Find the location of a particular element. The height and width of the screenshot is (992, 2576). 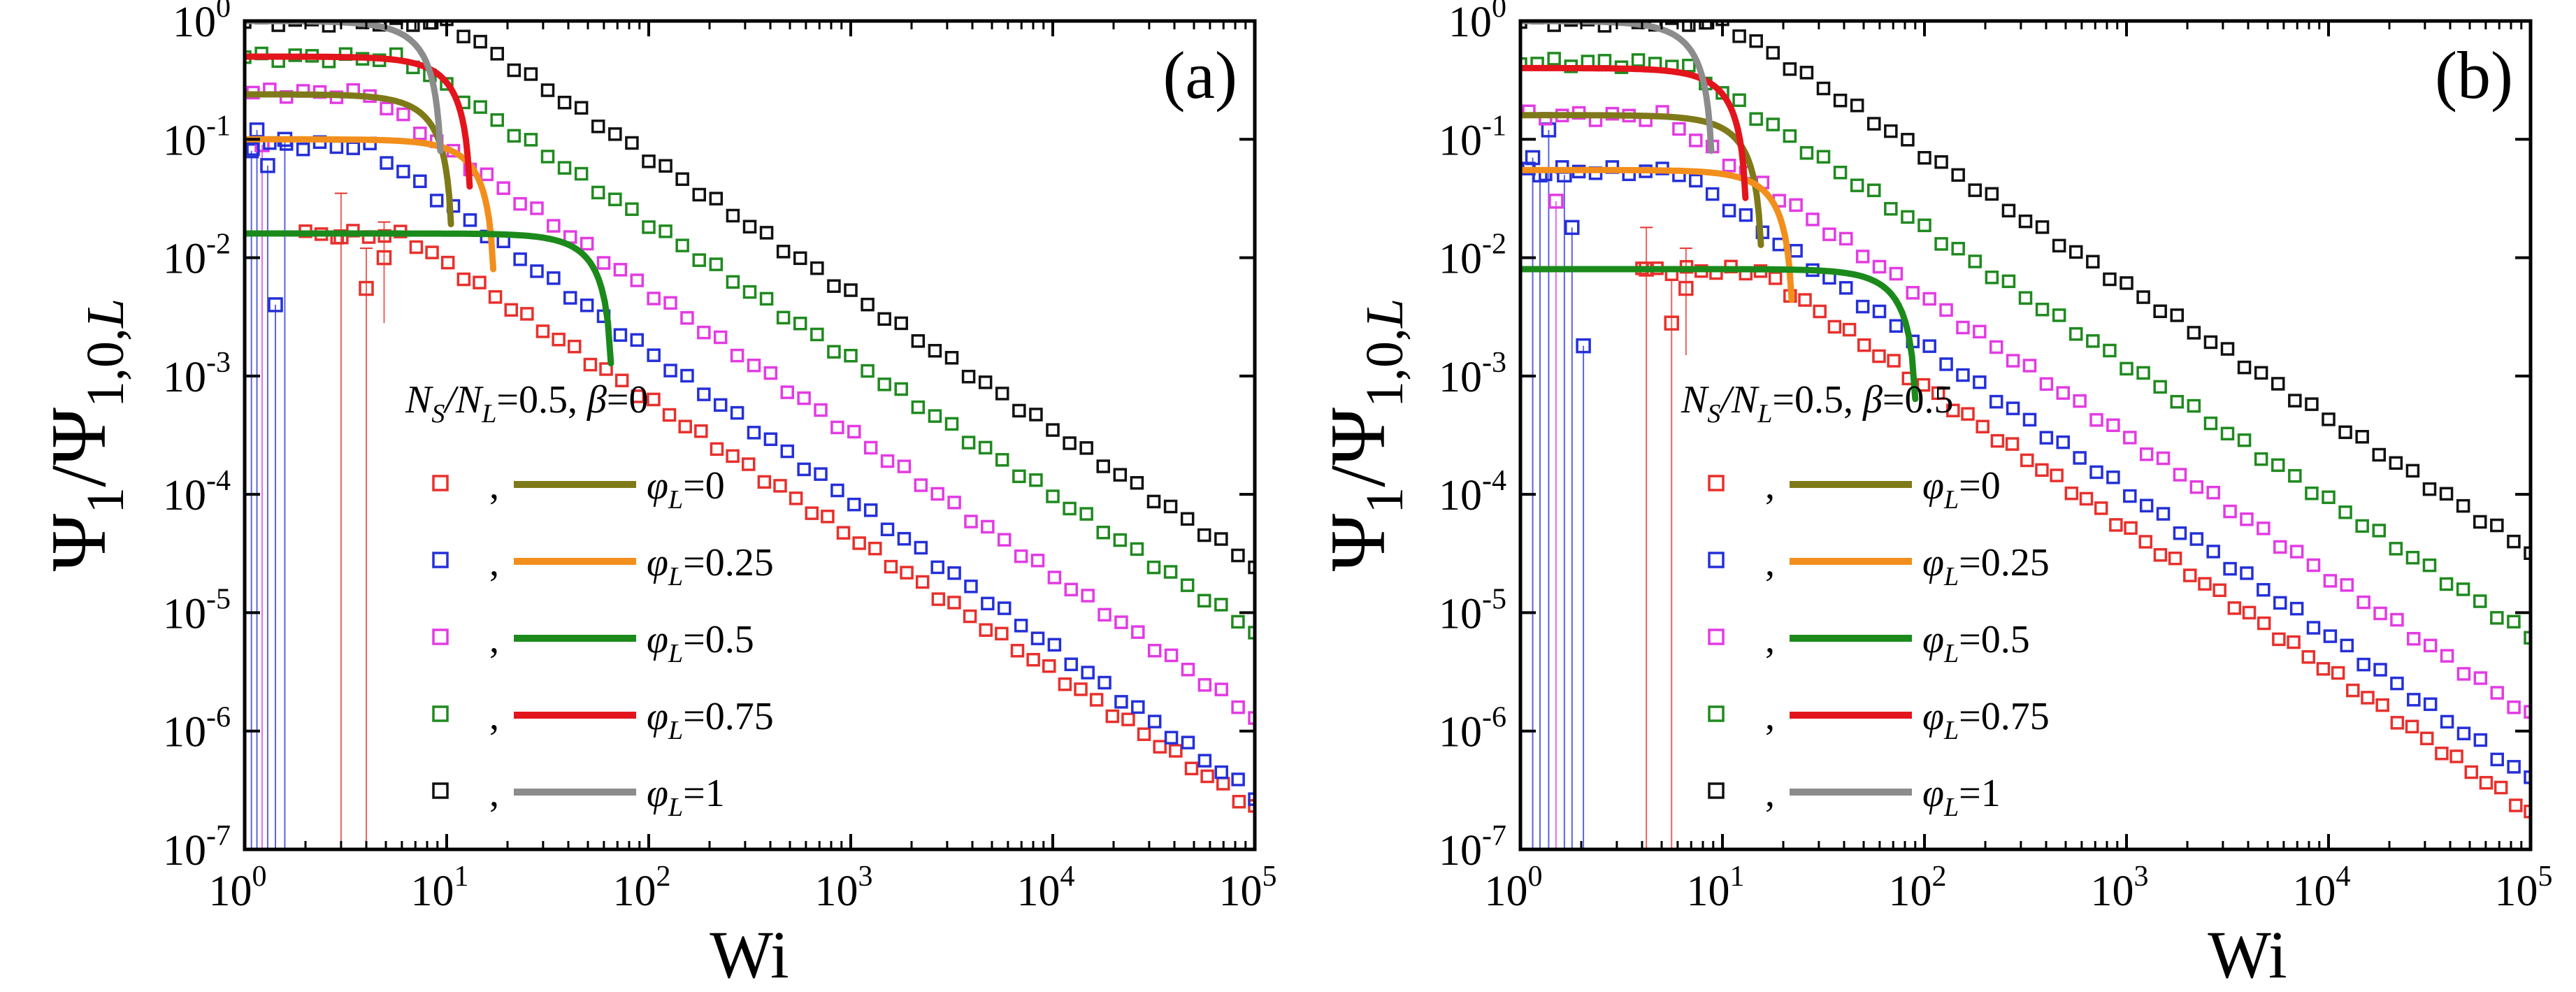

y-tick-label: 10-3 is located at coordinates (197, 374).